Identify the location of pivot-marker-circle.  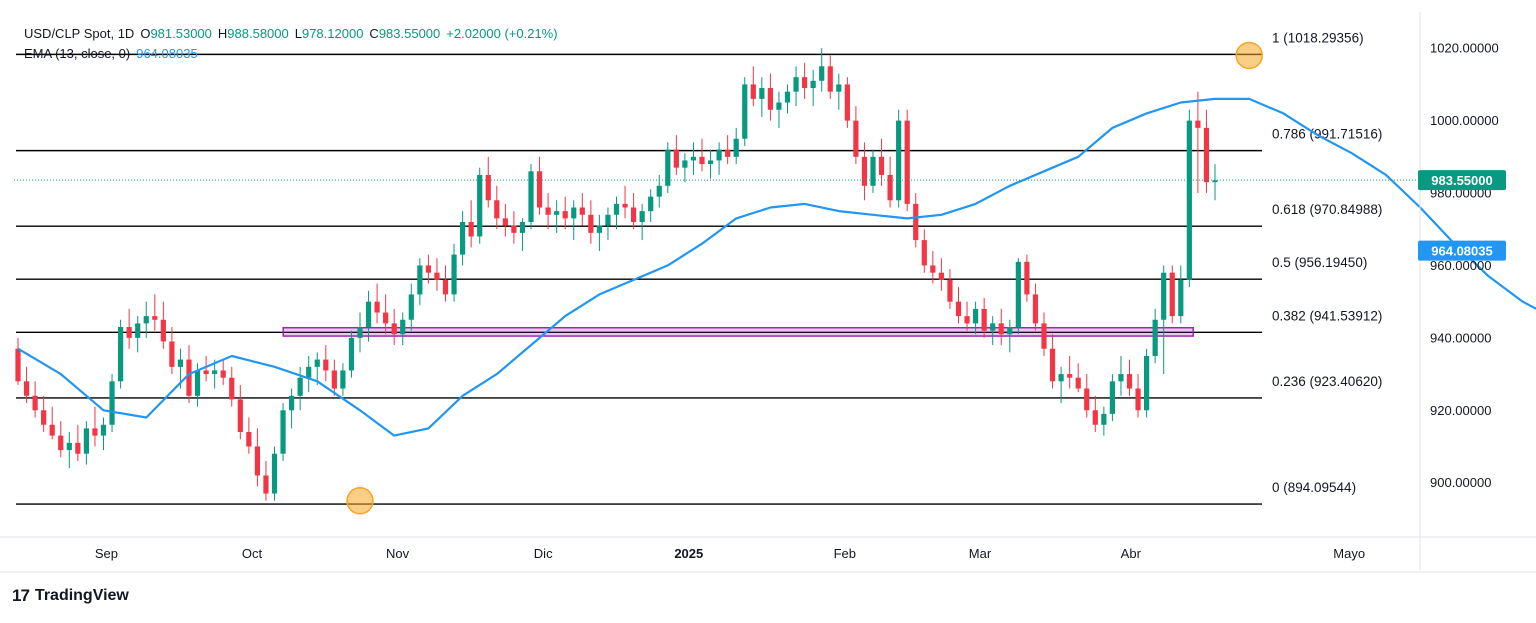
(1249, 55).